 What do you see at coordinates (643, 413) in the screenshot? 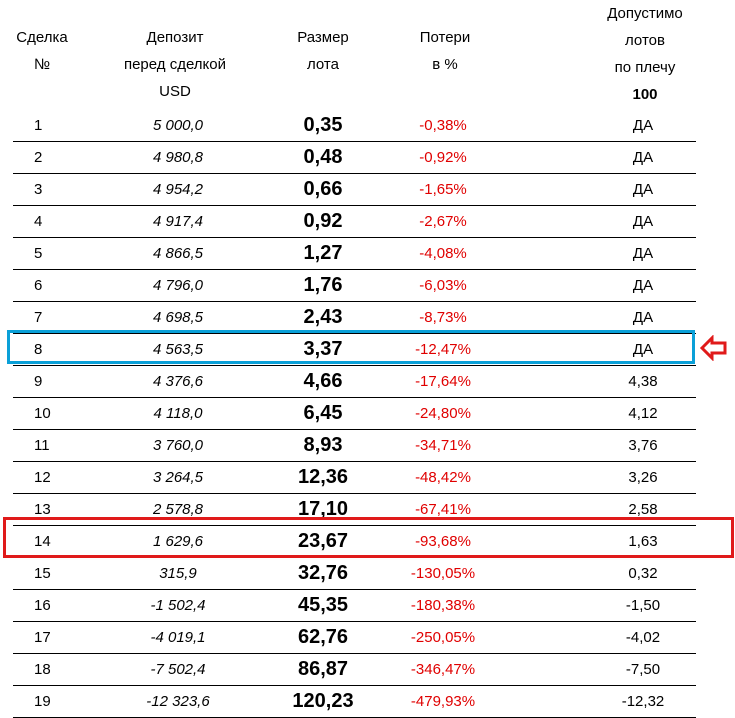
I see `row-allowed-lots: 4,12` at bounding box center [643, 413].